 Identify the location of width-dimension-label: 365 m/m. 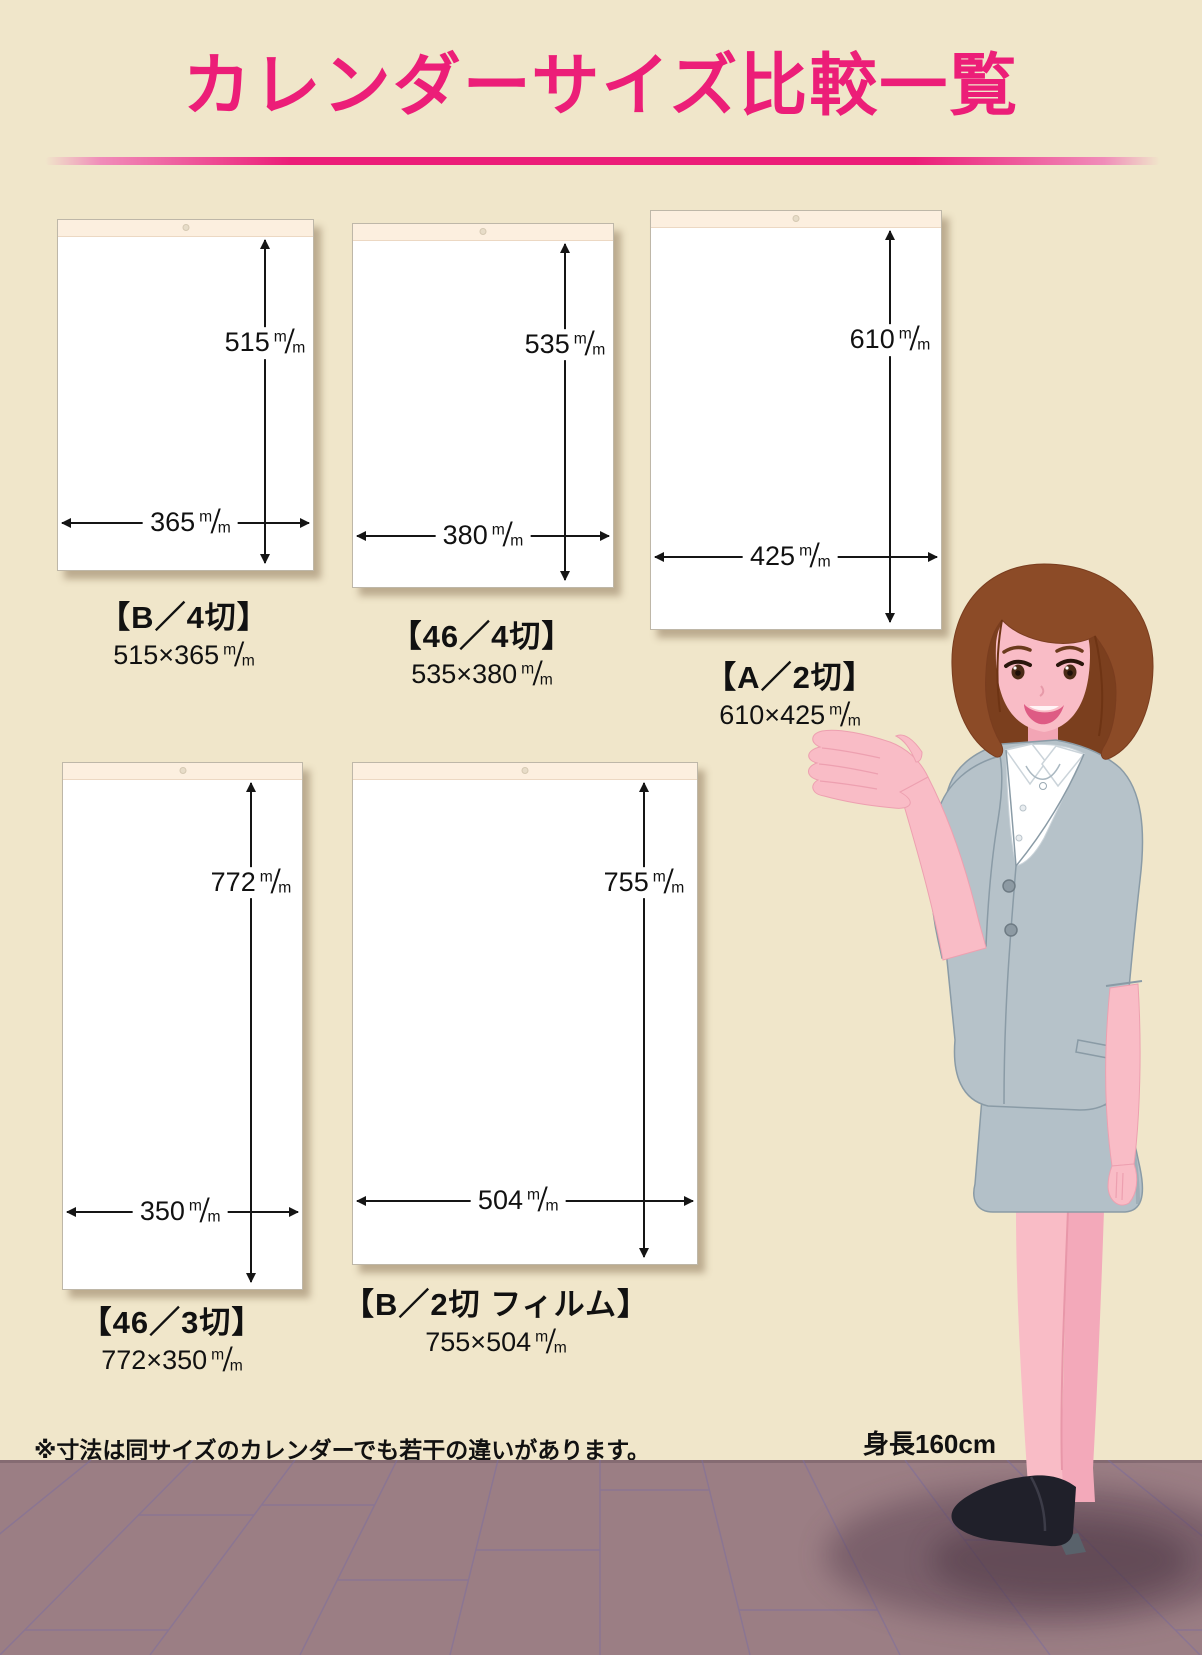
(190, 522).